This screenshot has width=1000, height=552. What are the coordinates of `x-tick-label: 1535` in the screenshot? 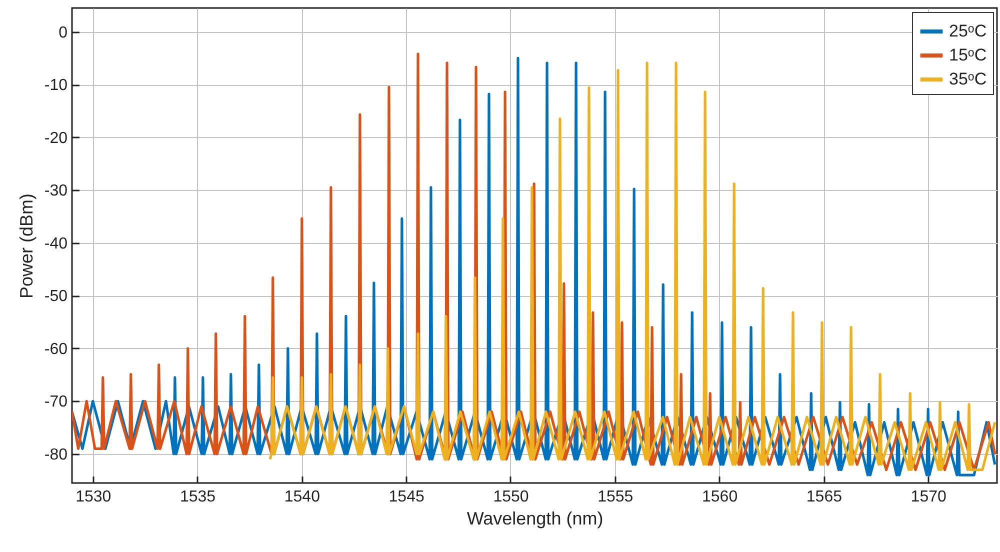 It's located at (198, 497).